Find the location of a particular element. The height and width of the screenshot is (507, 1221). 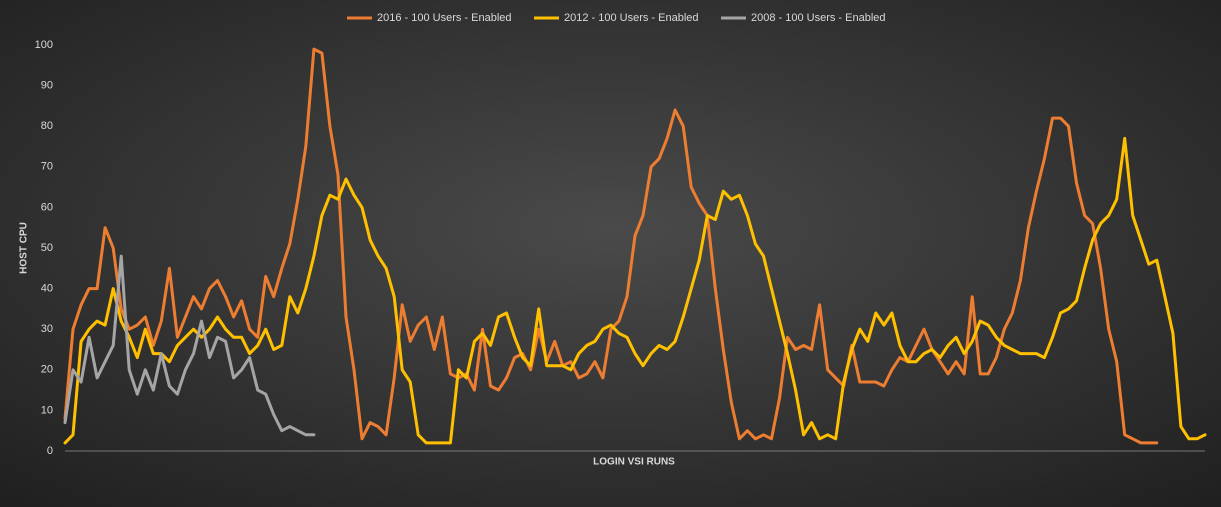

y-tick-label: 30 is located at coordinates (47, 329).